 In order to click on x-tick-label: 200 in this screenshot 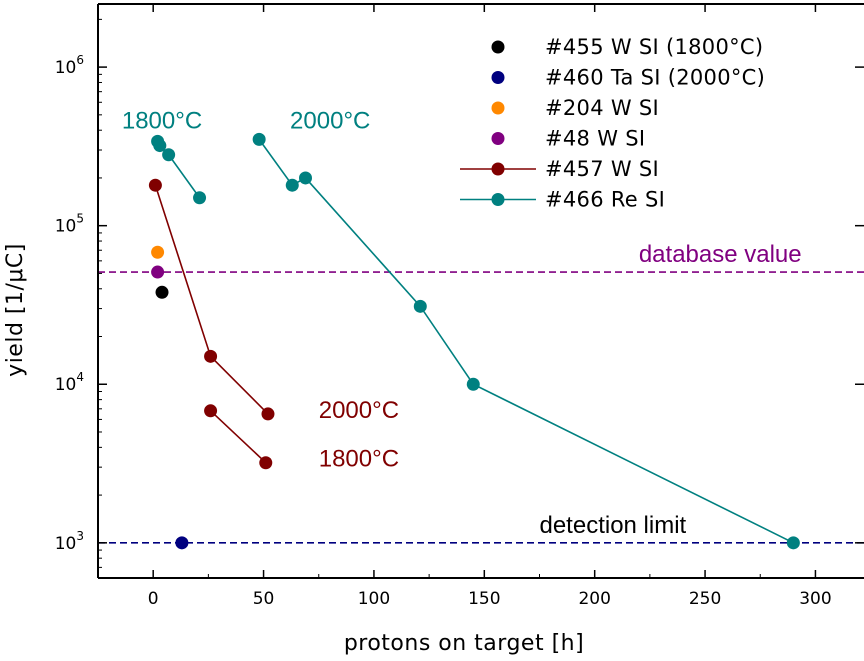, I will do `click(594, 599)`.